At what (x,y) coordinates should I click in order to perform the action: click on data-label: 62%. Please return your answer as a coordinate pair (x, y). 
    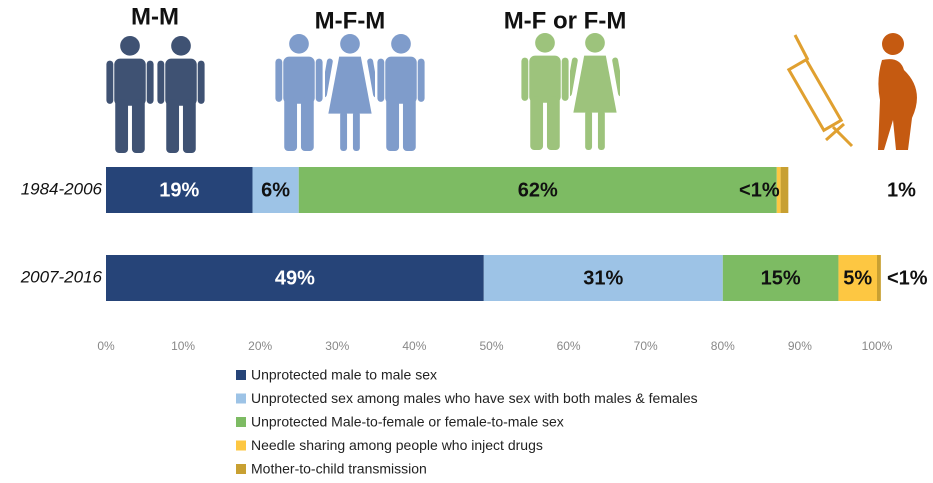
    Looking at the image, I should click on (538, 190).